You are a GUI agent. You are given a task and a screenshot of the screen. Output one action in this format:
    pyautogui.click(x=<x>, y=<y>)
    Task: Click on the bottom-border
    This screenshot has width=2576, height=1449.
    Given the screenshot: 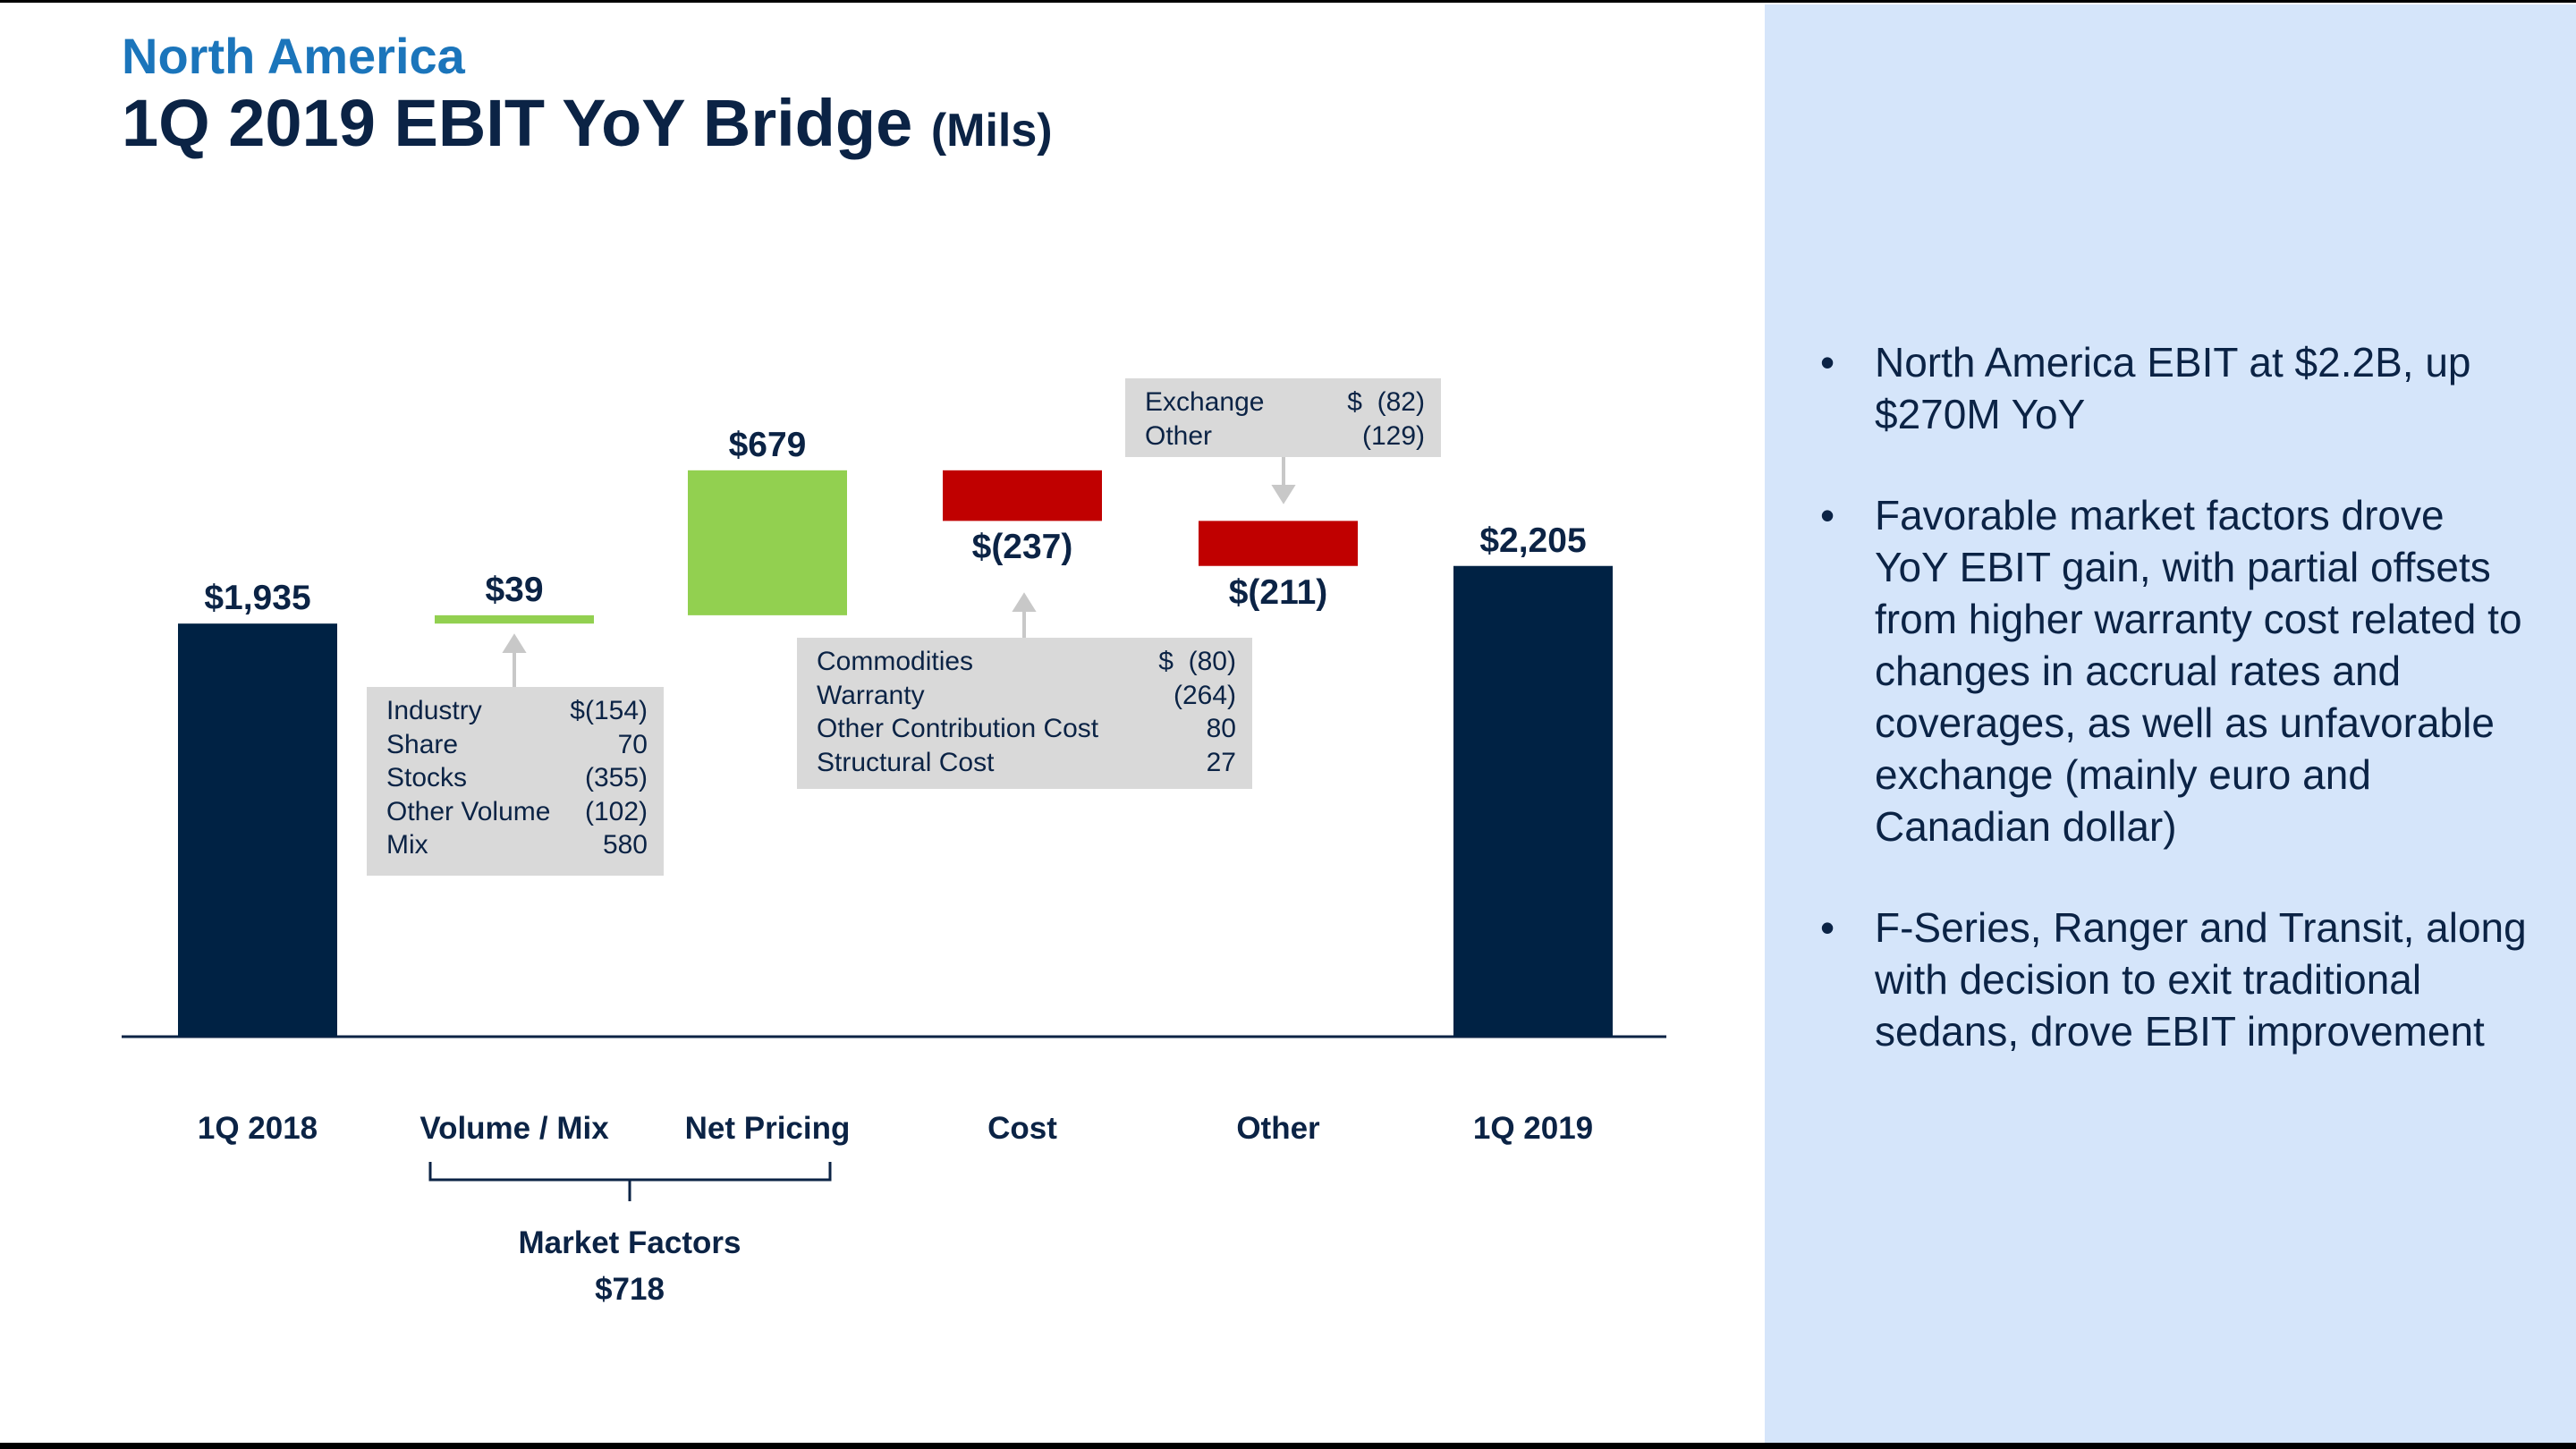 What is the action you would take?
    pyautogui.click(x=1288, y=1446)
    